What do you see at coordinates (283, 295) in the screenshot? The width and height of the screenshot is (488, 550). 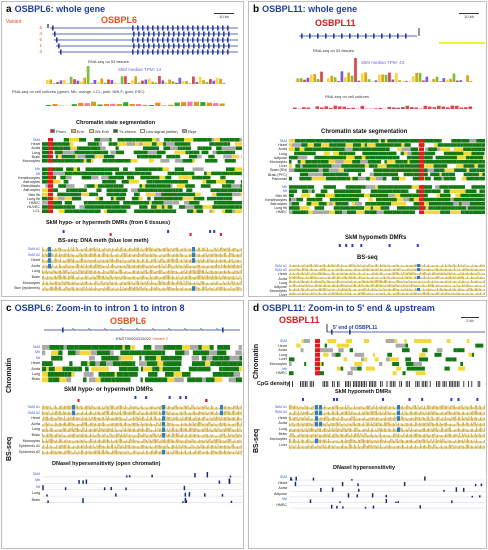 I see `row-label: Liver` at bounding box center [283, 295].